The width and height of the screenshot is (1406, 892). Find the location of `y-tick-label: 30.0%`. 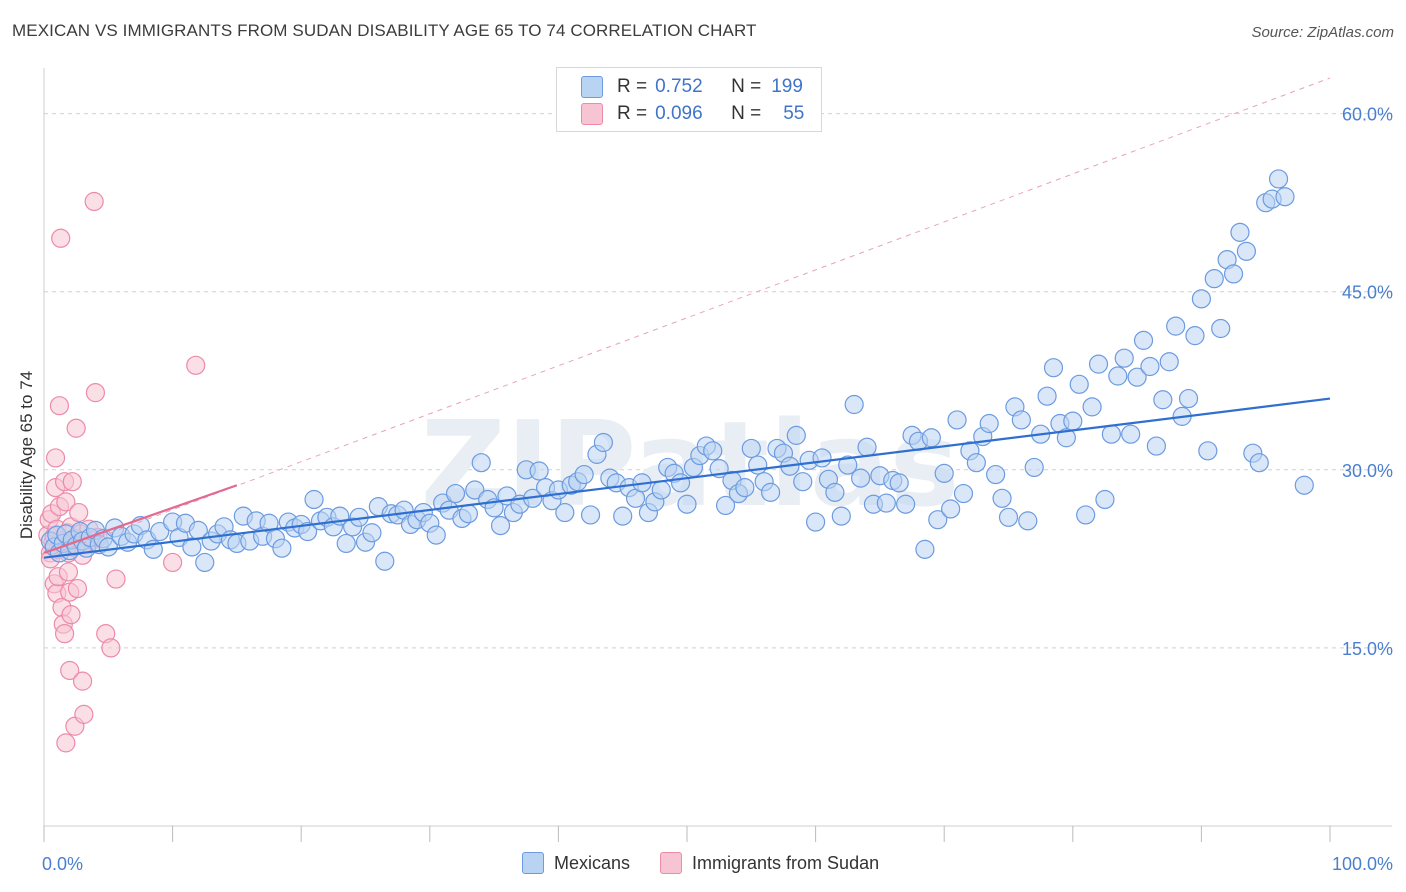

y-tick-label: 30.0% is located at coordinates (1367, 471).